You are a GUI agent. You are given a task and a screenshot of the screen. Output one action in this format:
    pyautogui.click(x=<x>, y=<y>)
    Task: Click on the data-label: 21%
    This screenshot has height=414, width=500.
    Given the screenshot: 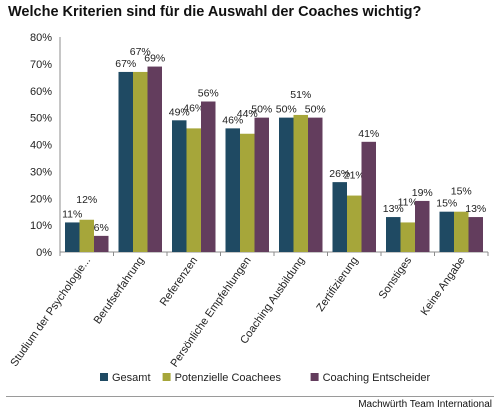 What is the action you would take?
    pyautogui.click(x=354, y=176)
    